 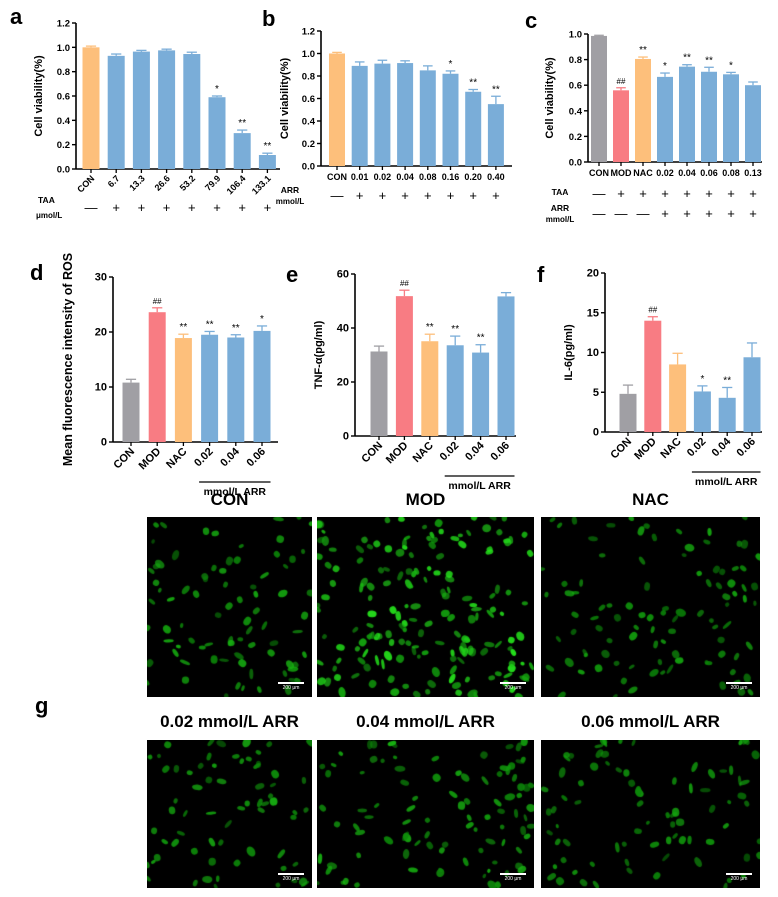 What do you see at coordinates (753, 173) in the screenshot?
I see `x-tick-label: 0.13` at bounding box center [753, 173].